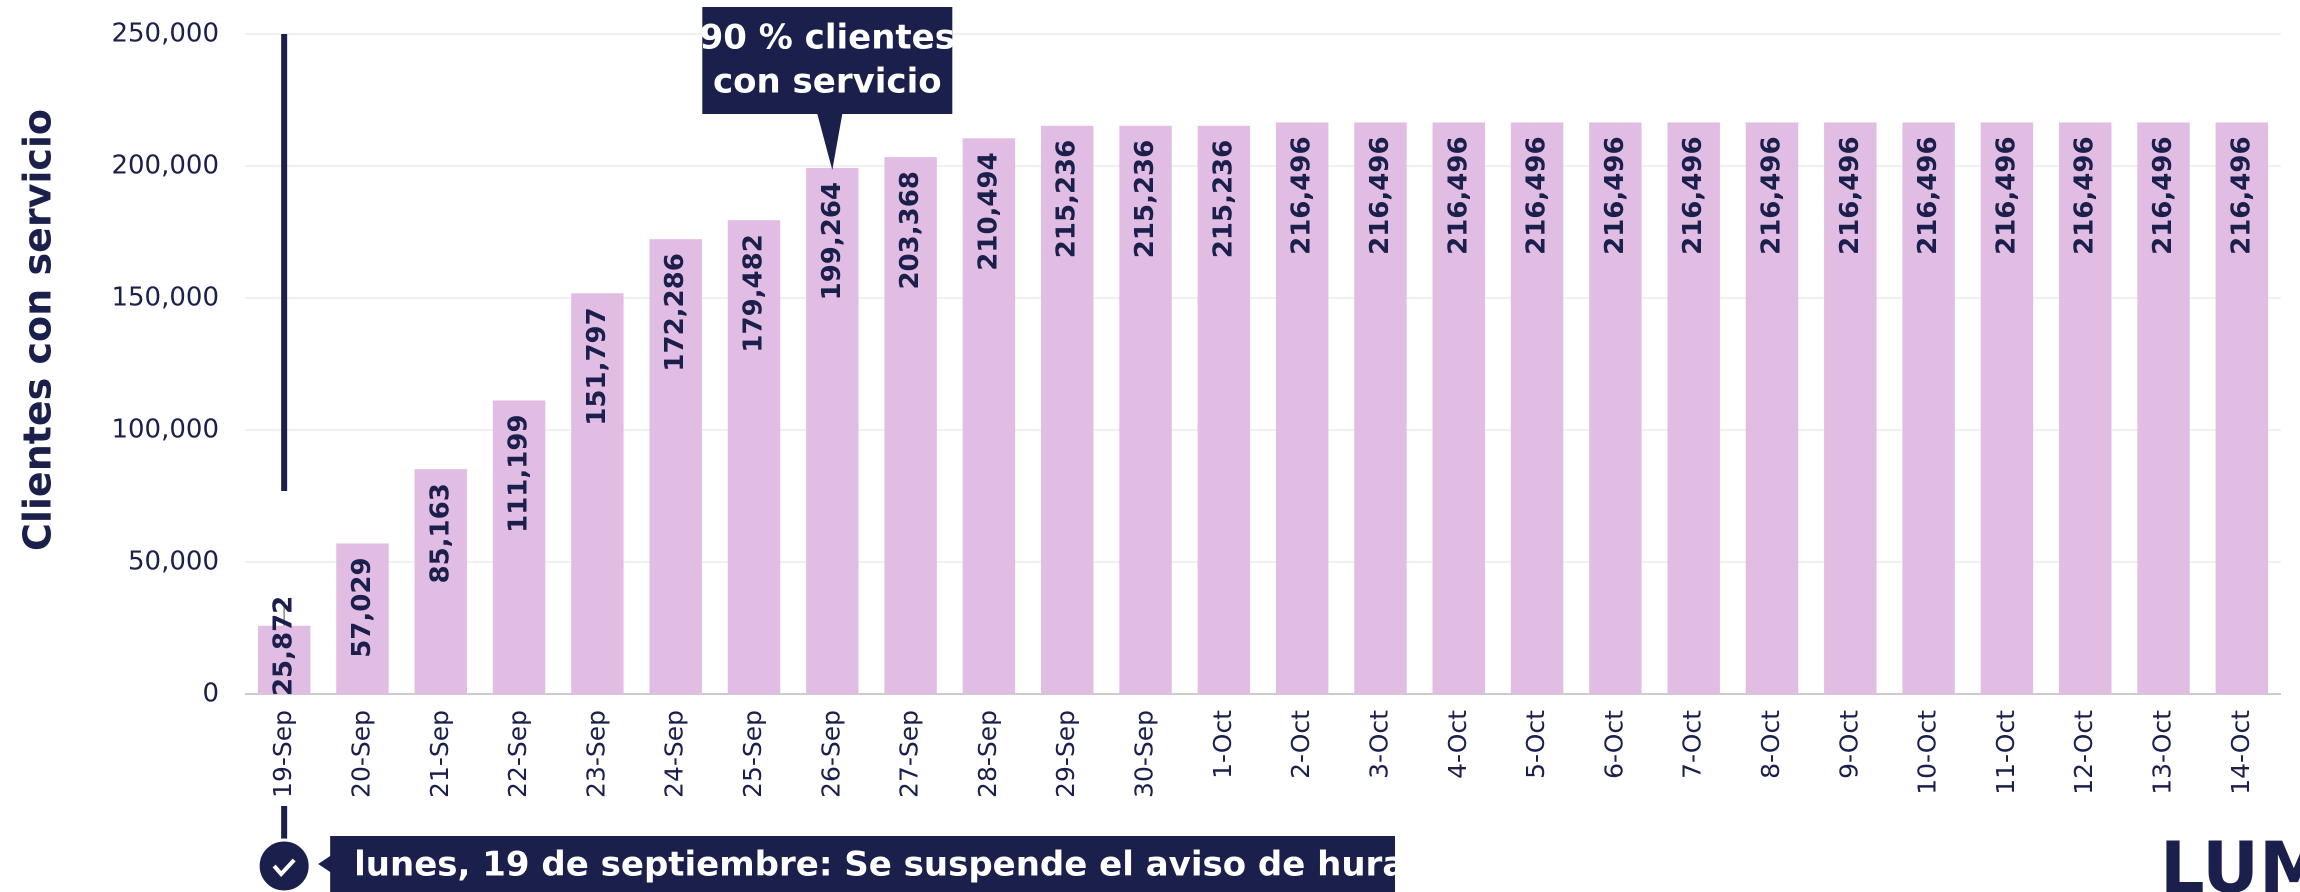 The width and height of the screenshot is (2300, 892). What do you see at coordinates (1613, 744) in the screenshot?
I see `x-tick-label: 6-Oct` at bounding box center [1613, 744].